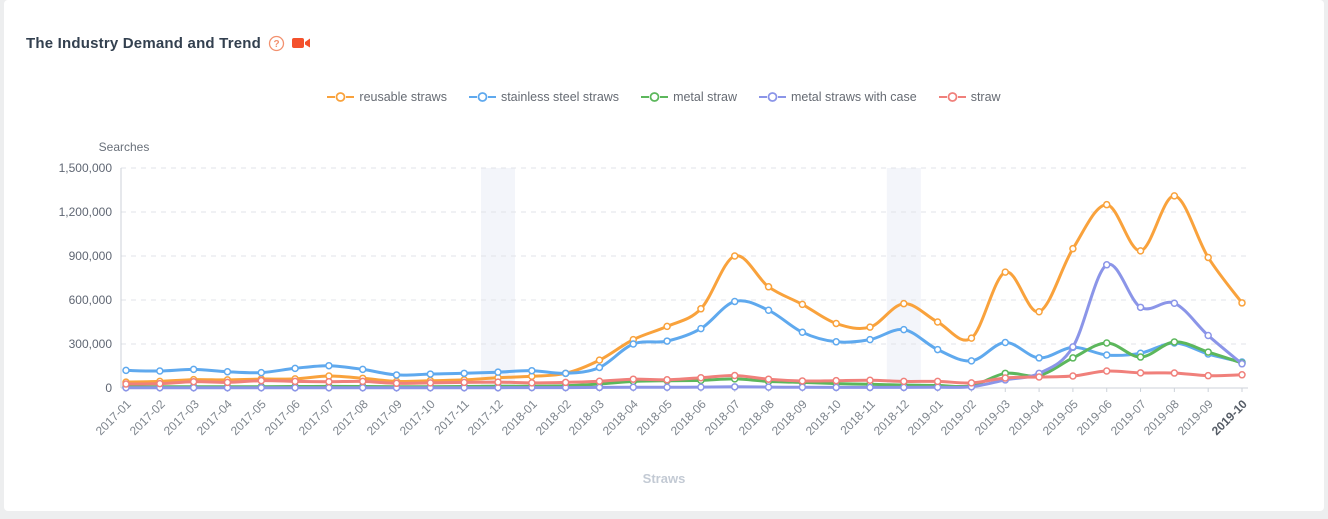 The width and height of the screenshot is (1328, 519). I want to click on legend-item-metal-straws-with-case: metal straws with case, so click(837, 97).